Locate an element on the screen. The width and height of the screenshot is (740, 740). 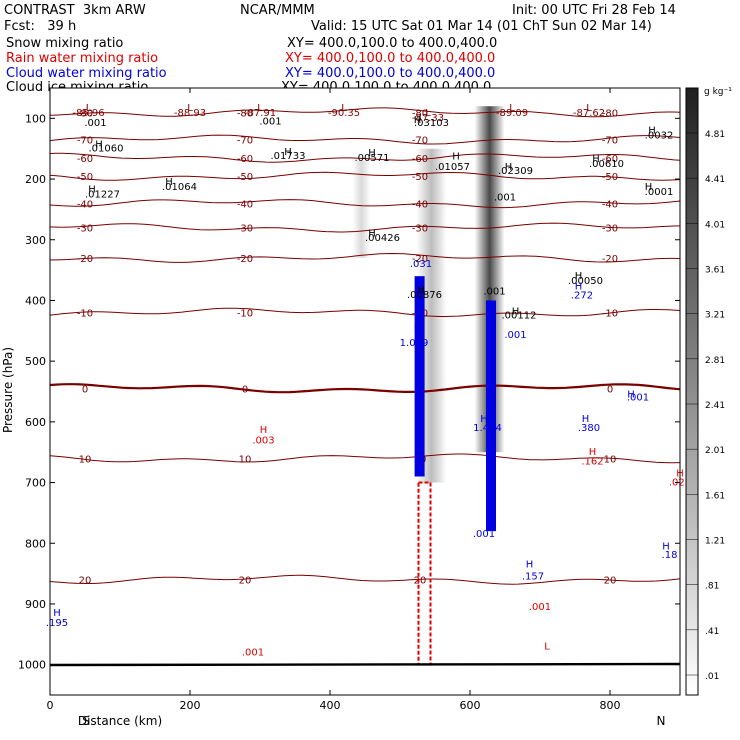
y-axis-title: Pressure (hPa) is located at coordinates (8, 390).